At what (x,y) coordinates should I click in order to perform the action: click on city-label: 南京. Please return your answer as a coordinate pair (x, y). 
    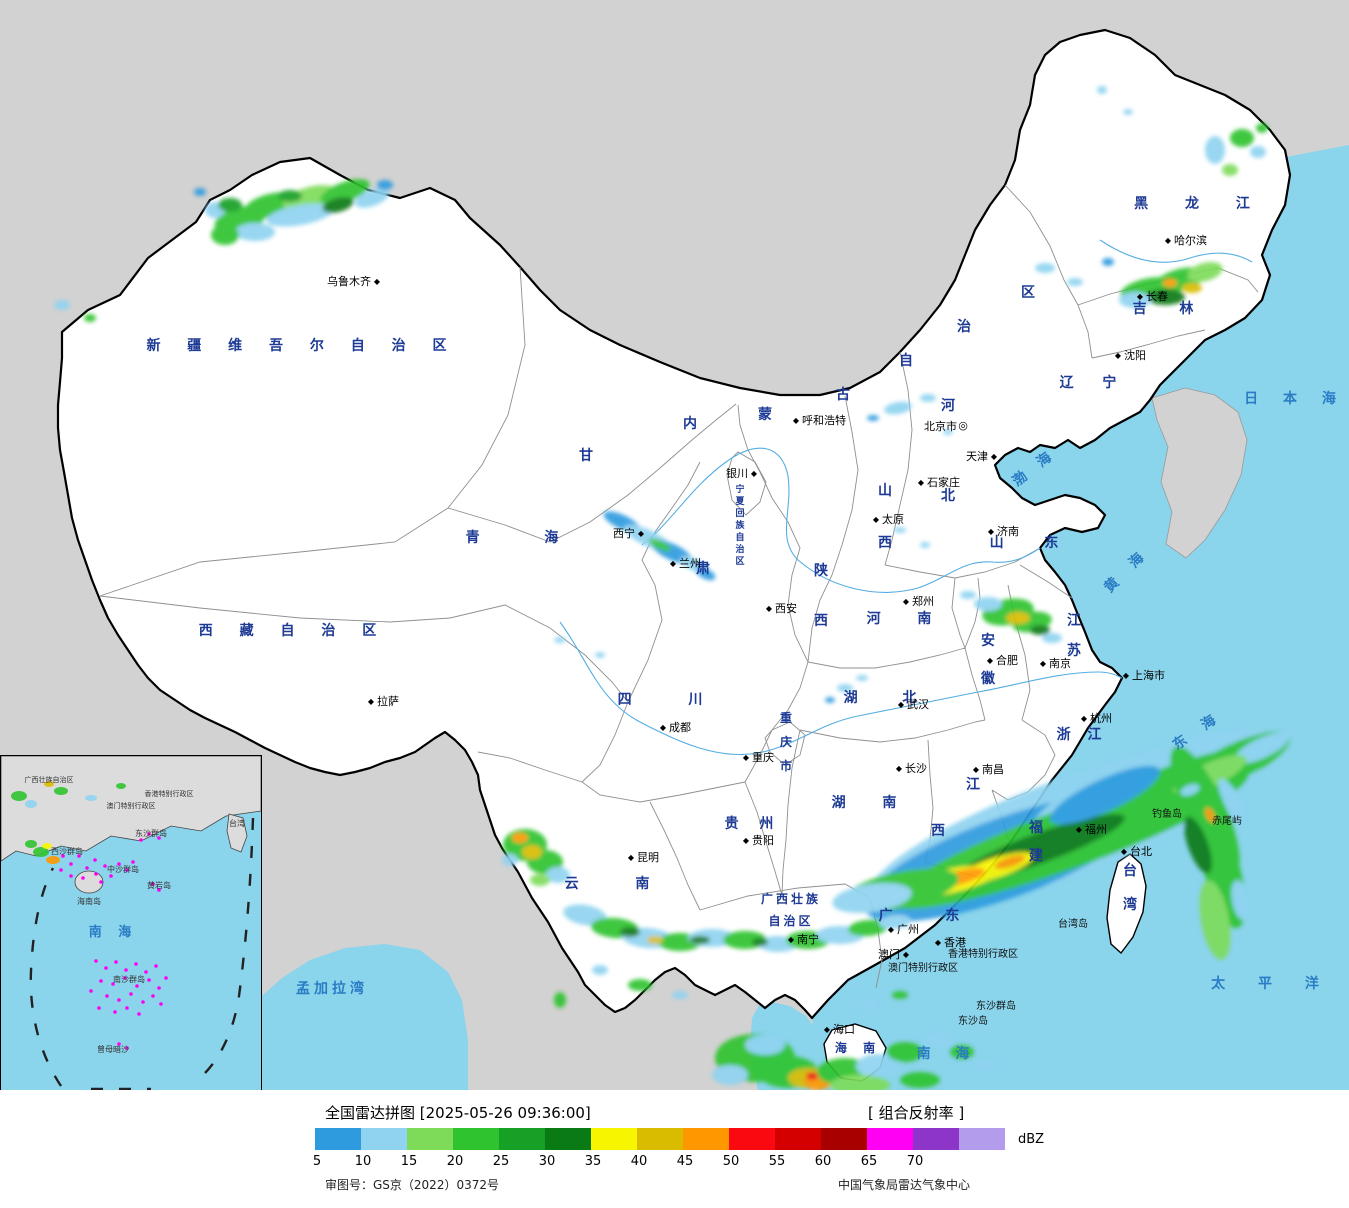
    Looking at the image, I should click on (1060, 663).